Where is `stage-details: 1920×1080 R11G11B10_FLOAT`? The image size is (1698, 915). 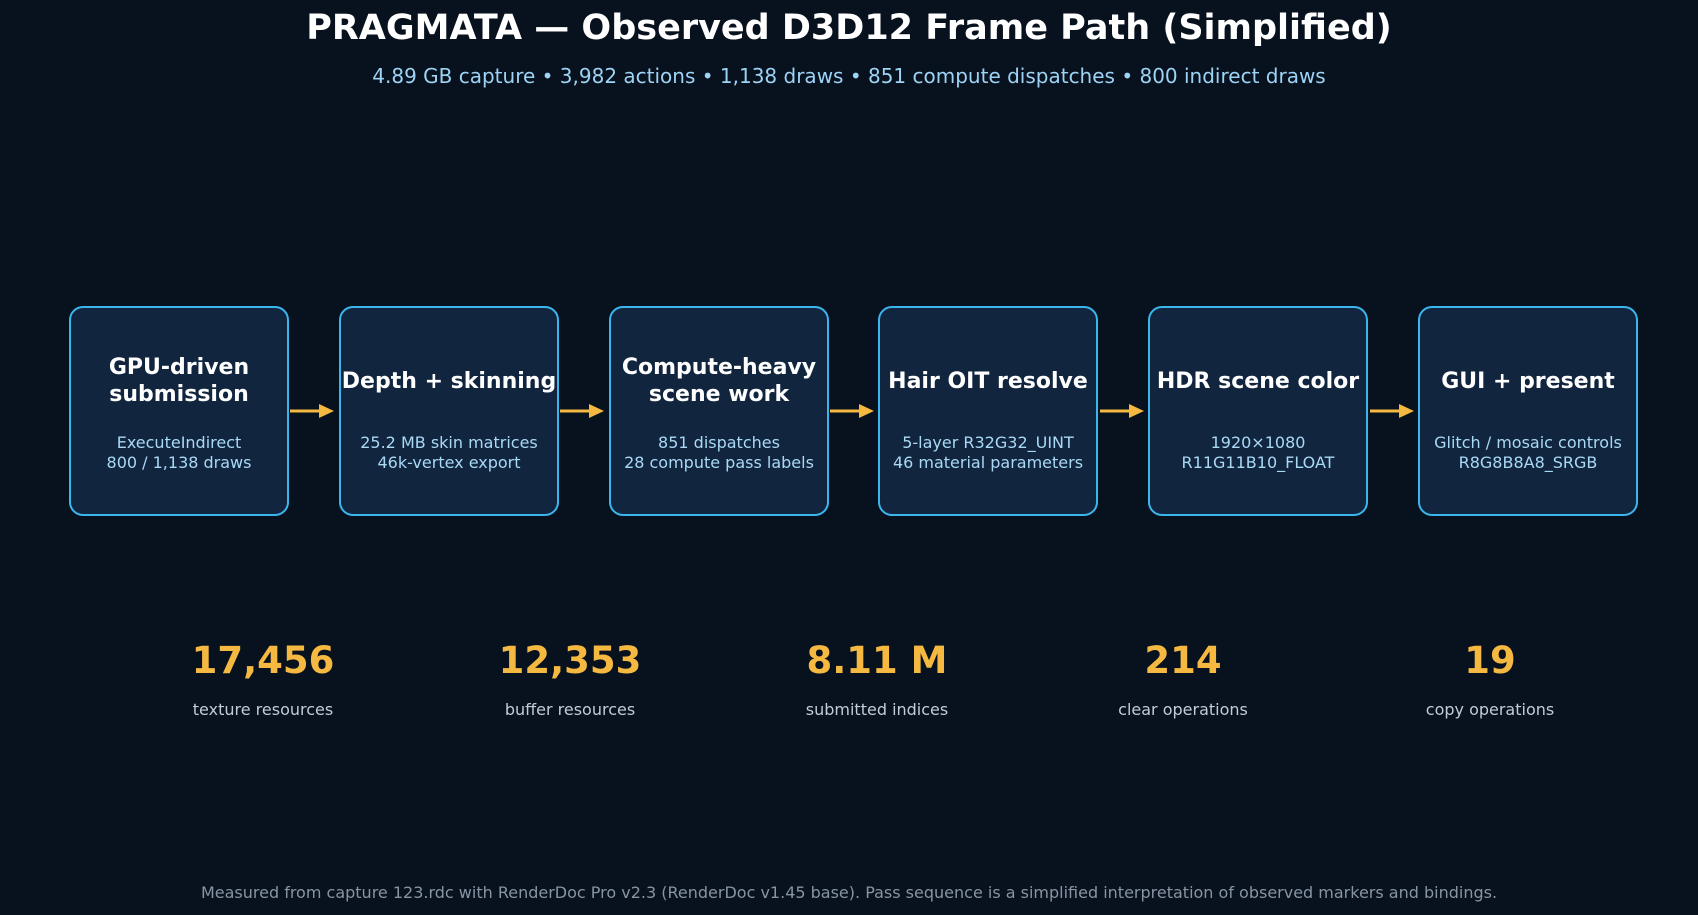
stage-details: 1920×1080 R11G11B10_FLOAT is located at coordinates (1258, 453).